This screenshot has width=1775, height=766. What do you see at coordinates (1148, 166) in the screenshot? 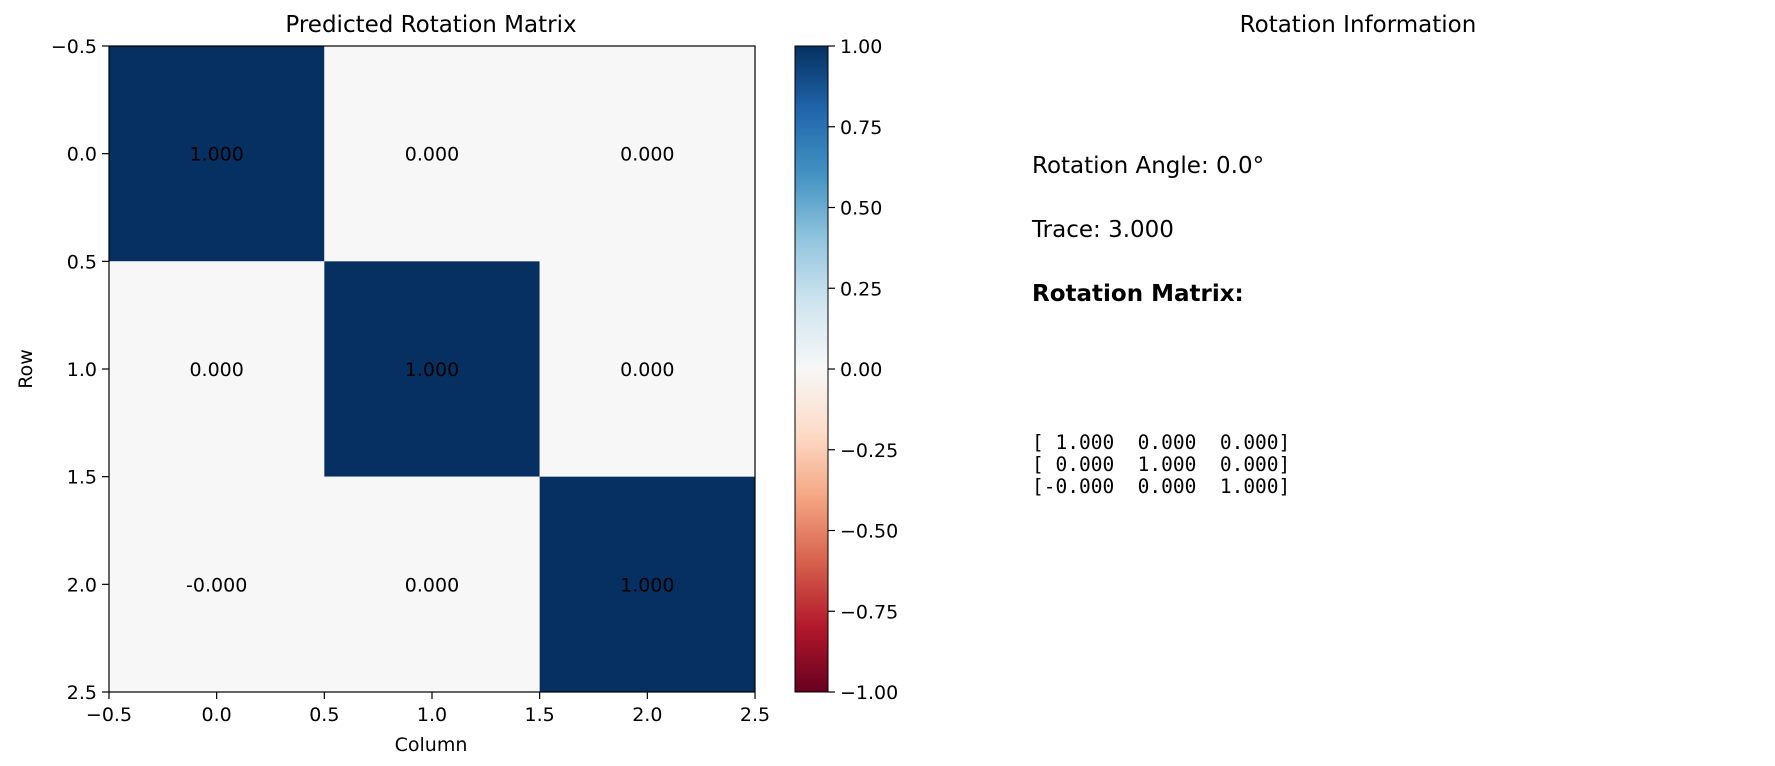
I see `rotation-angle-text: Rotation Angle: 0.0°` at bounding box center [1148, 166].